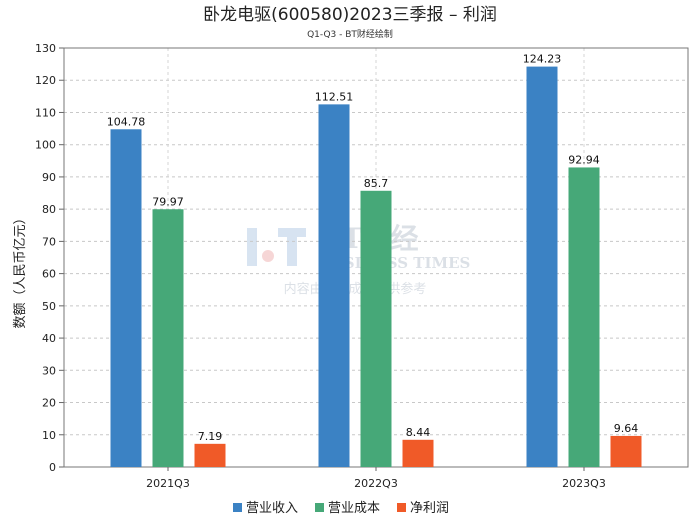 The height and width of the screenshot is (528, 700). Describe the element at coordinates (49, 338) in the screenshot. I see `y-tick-label: 40` at that location.